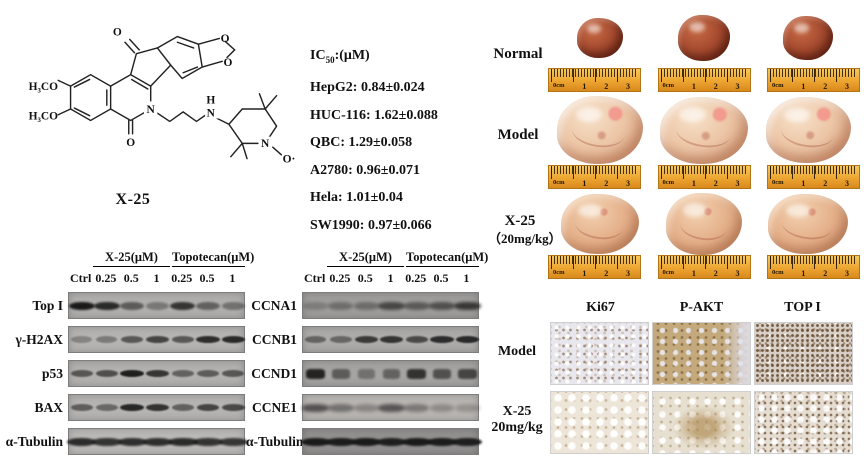 The height and width of the screenshot is (468, 864). I want to click on ihc-image-topi-x25, so click(803, 422).